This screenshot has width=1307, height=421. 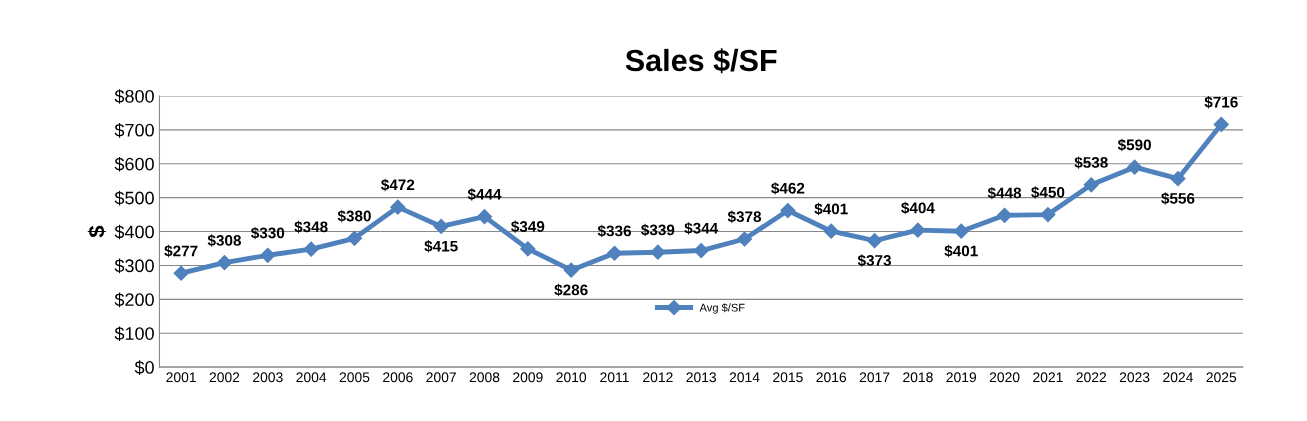 What do you see at coordinates (134, 266) in the screenshot?
I see `y-tick-label: $300` at bounding box center [134, 266].